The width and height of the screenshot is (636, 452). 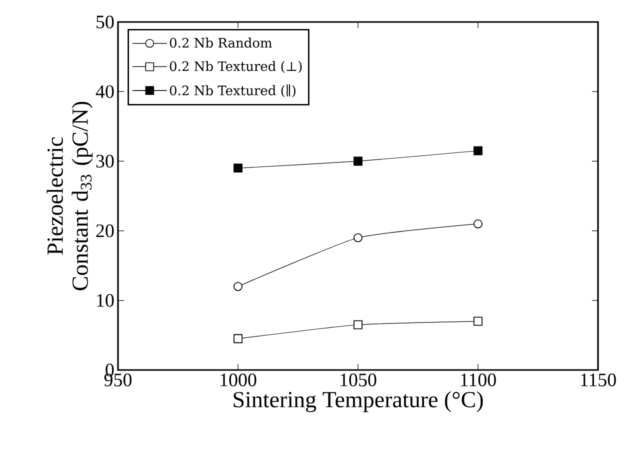 I want to click on y-tick-label: 50, so click(x=105, y=22).